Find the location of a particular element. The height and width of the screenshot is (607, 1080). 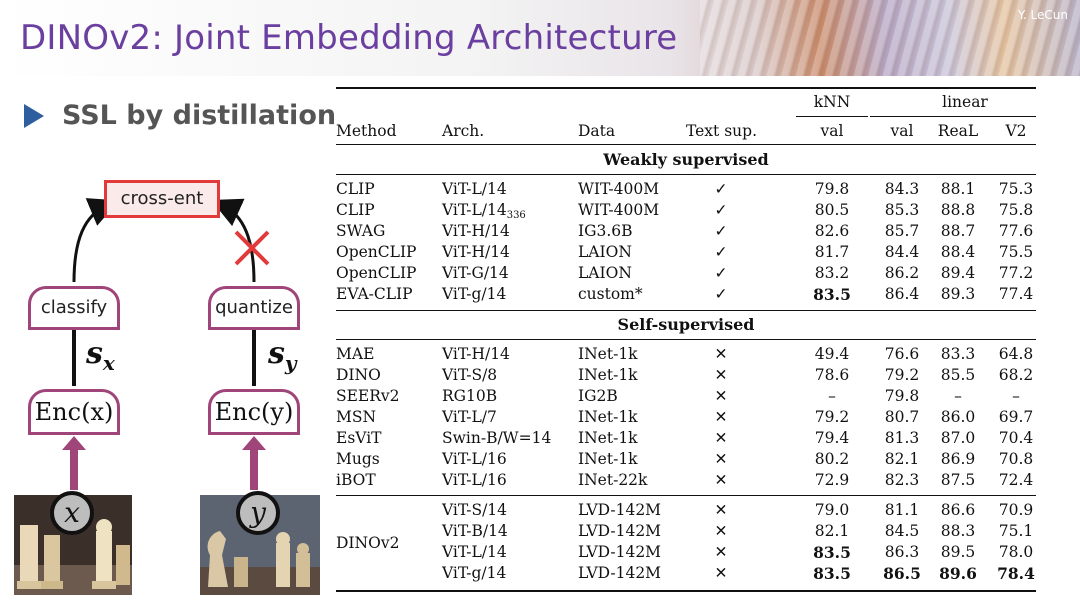

col-header-data: Data is located at coordinates (597, 131).